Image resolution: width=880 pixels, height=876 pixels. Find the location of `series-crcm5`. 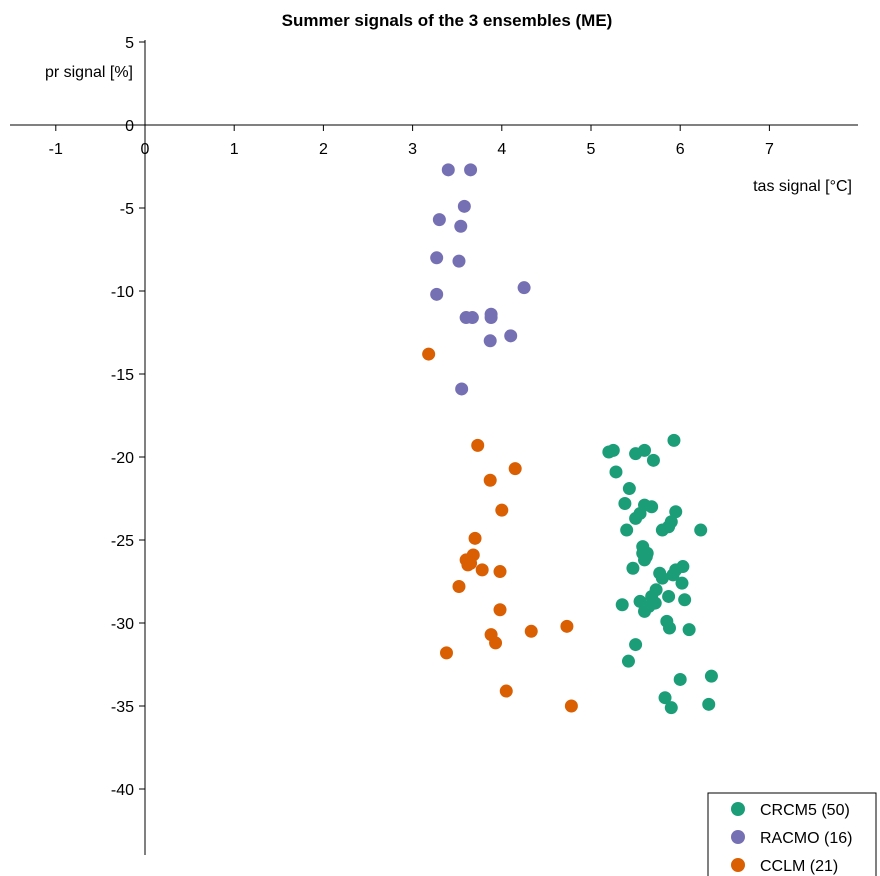

series-crcm5 is located at coordinates (660, 574).